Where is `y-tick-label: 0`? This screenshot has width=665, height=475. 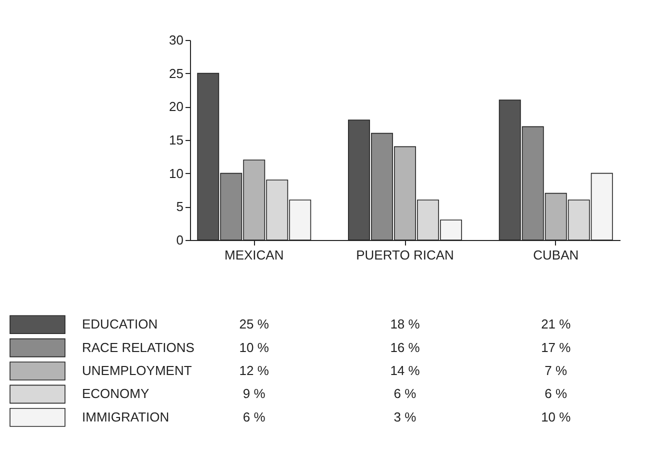
y-tick-label: 0 is located at coordinates (180, 240).